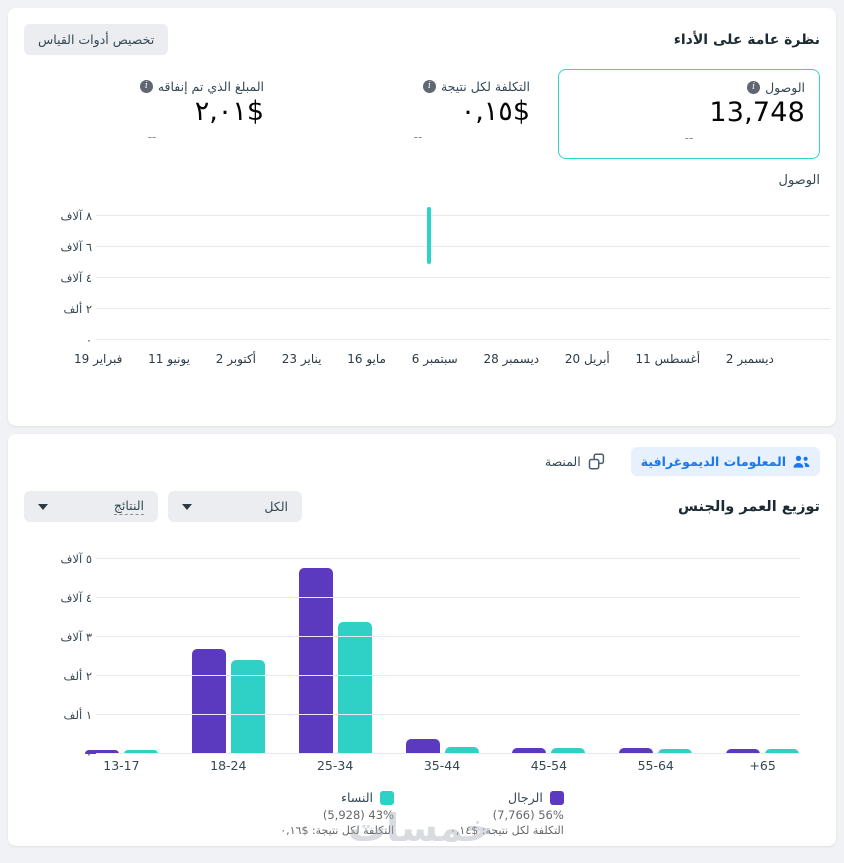 Image resolution: width=844 pixels, height=863 pixels. What do you see at coordinates (140, 751) in the screenshot?
I see `bar-النساء-13-17` at bounding box center [140, 751].